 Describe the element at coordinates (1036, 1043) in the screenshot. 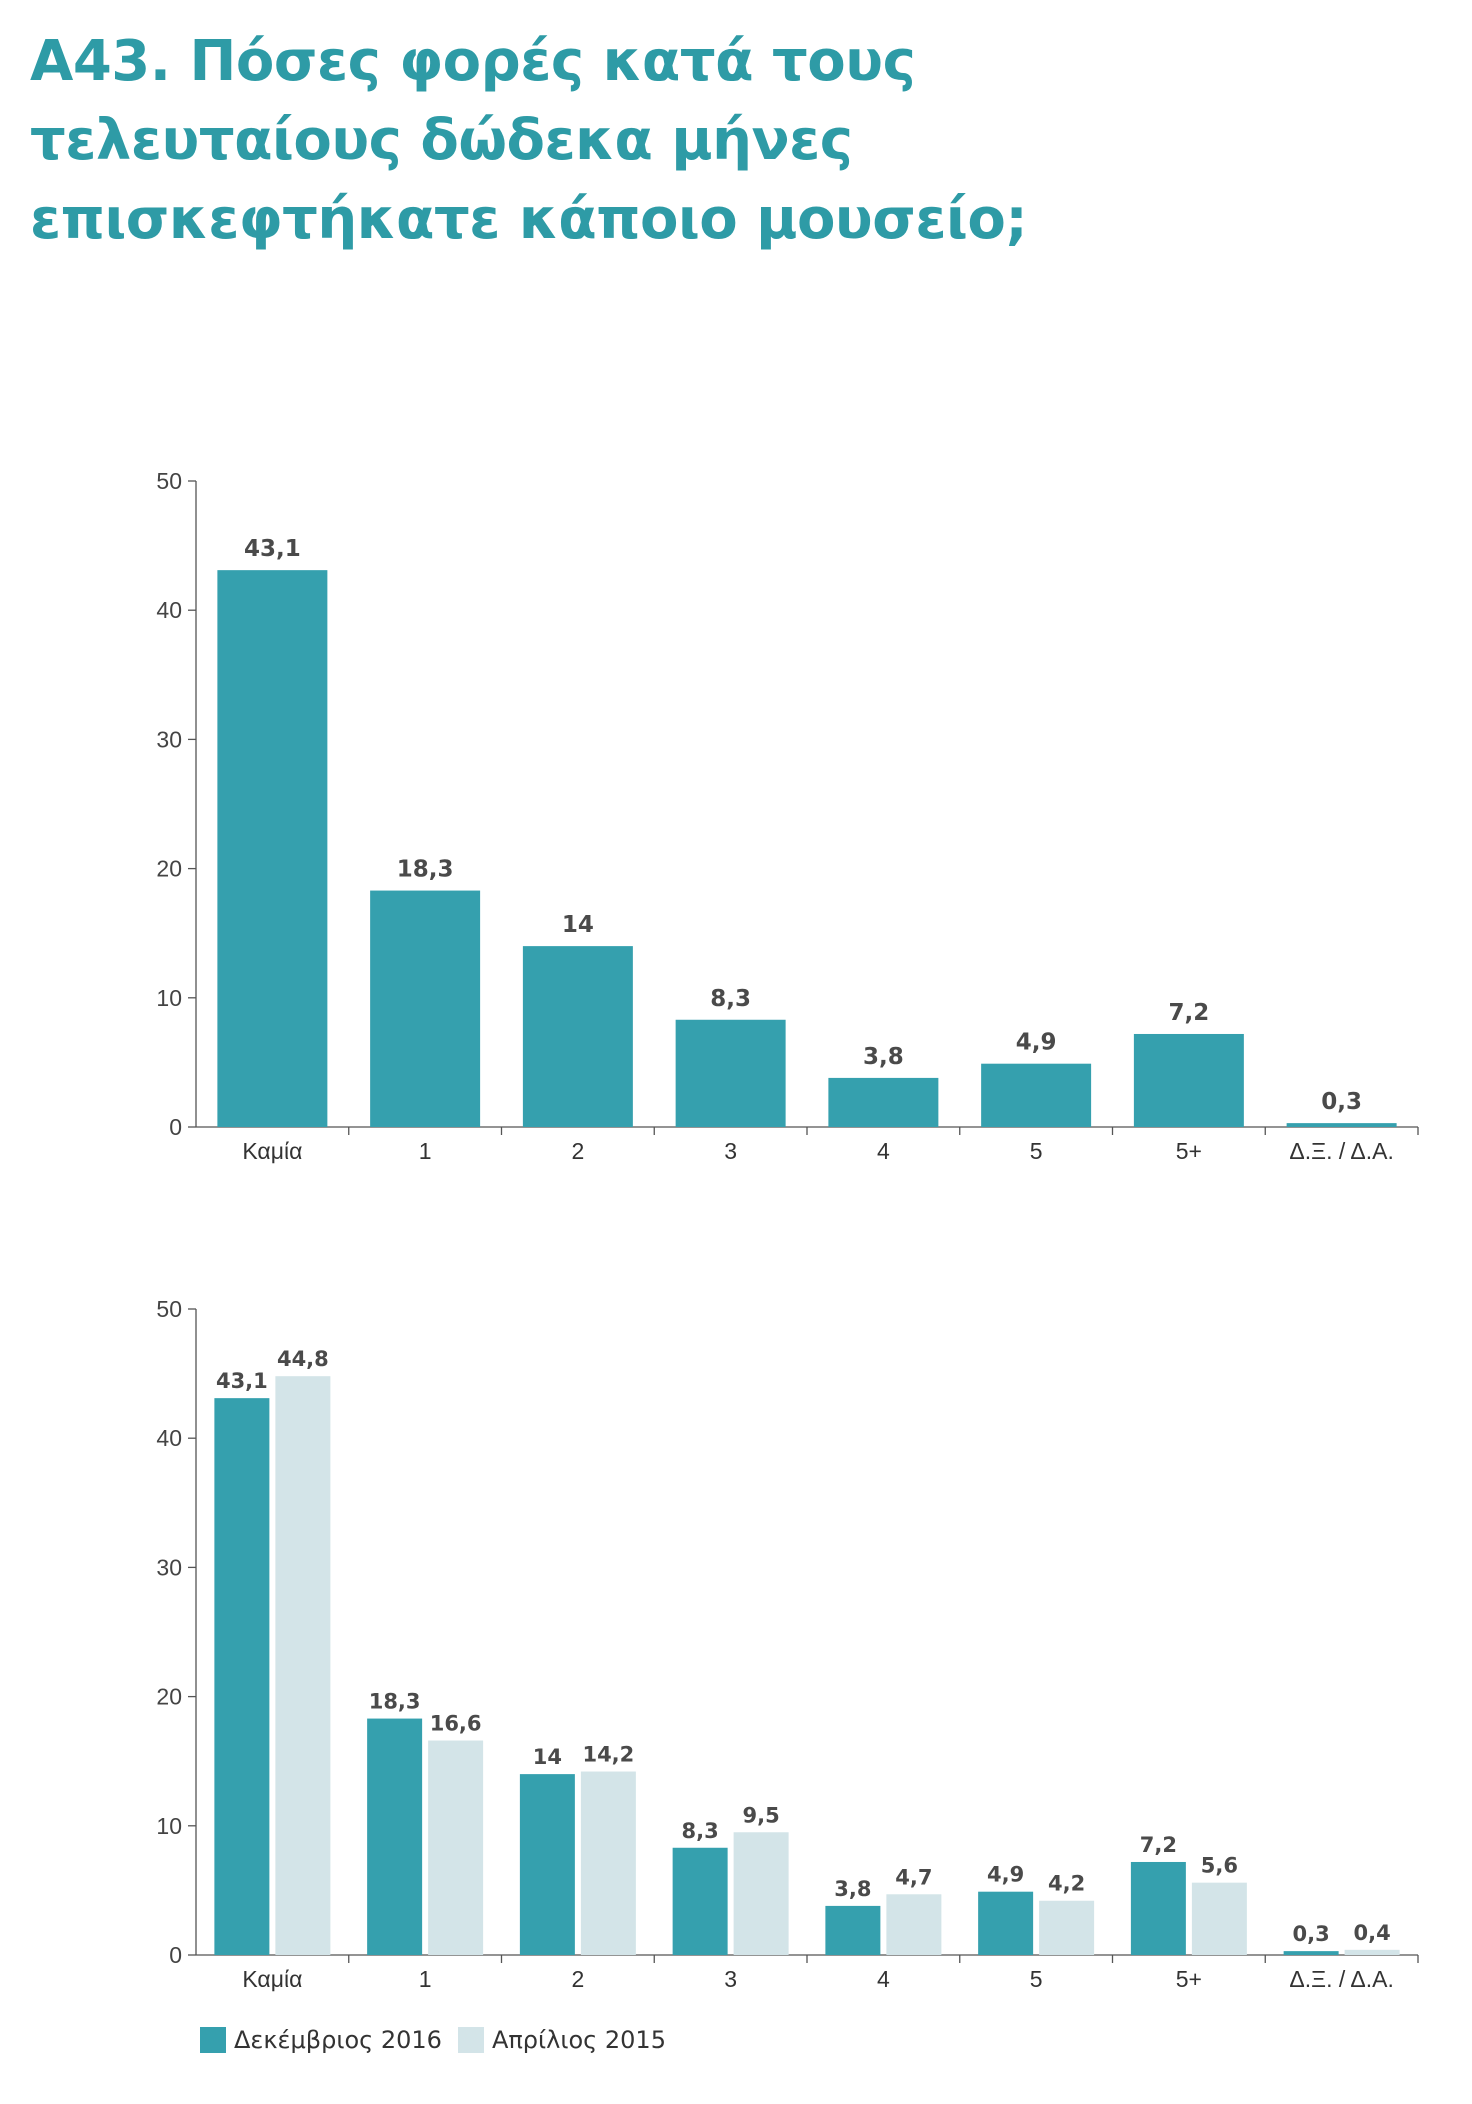

I see `value-label-5: 4,9` at that location.